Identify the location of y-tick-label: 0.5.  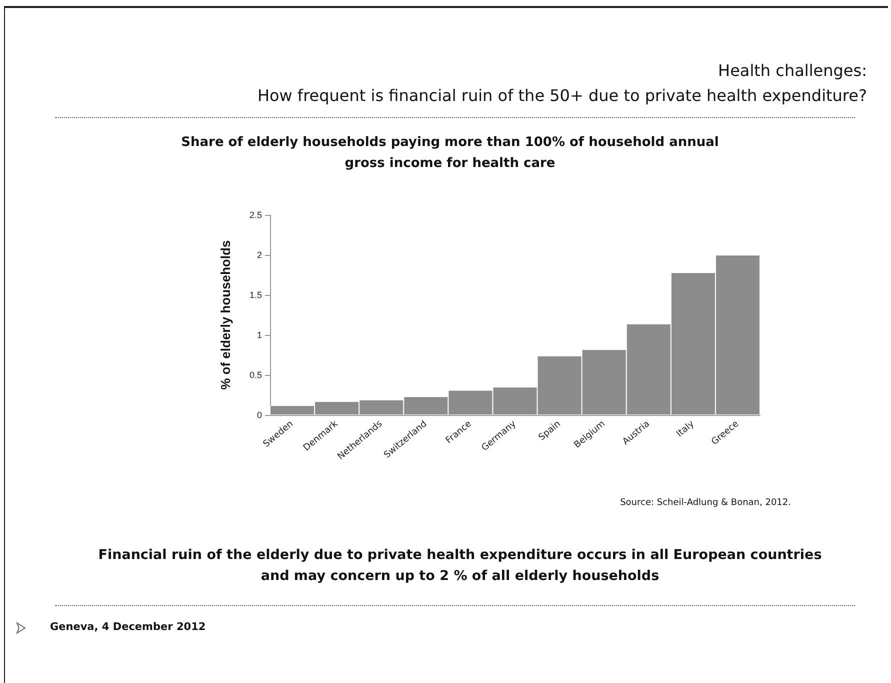
(255, 375).